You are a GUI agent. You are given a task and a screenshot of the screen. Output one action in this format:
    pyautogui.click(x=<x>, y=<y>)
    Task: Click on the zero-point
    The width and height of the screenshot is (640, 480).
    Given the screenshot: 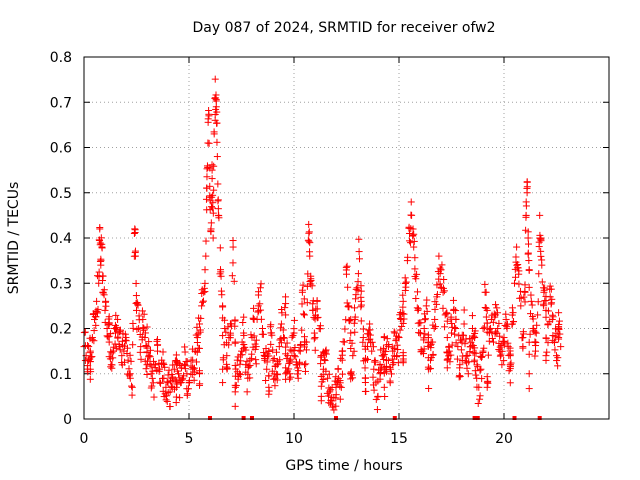 What is the action you would take?
    pyautogui.click(x=243, y=418)
    